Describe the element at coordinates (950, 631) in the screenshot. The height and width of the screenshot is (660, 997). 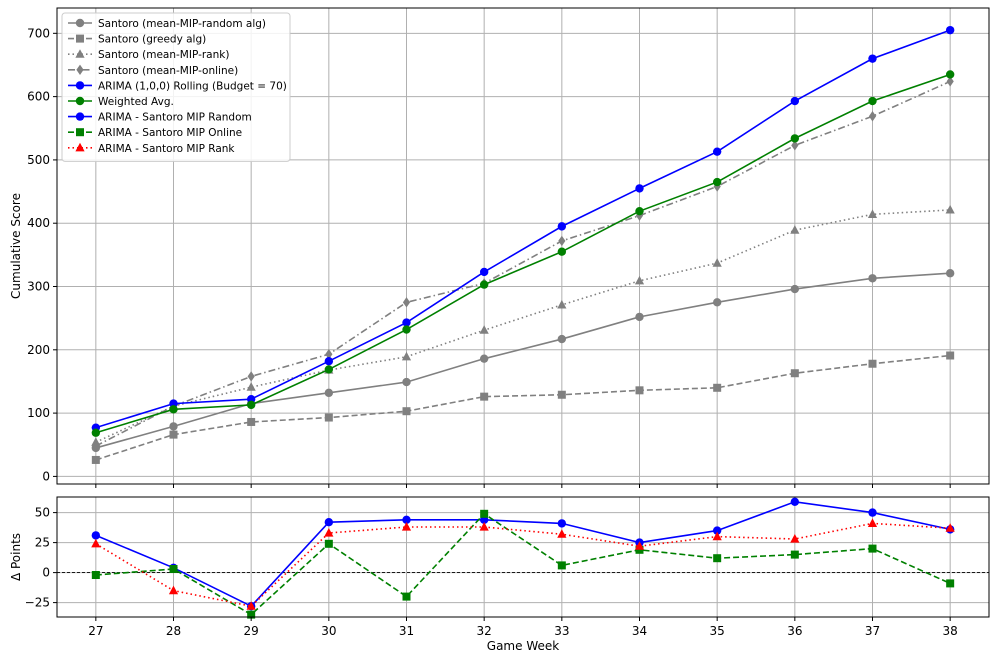
I see `x-tick-label: 38` at that location.